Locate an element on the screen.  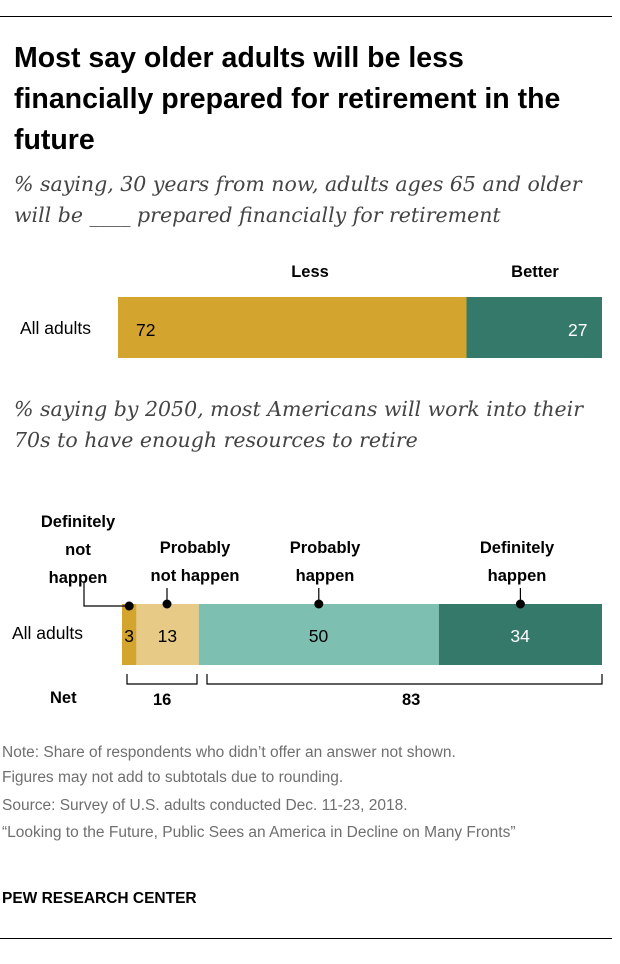
net-label: Net is located at coordinates (63, 698).